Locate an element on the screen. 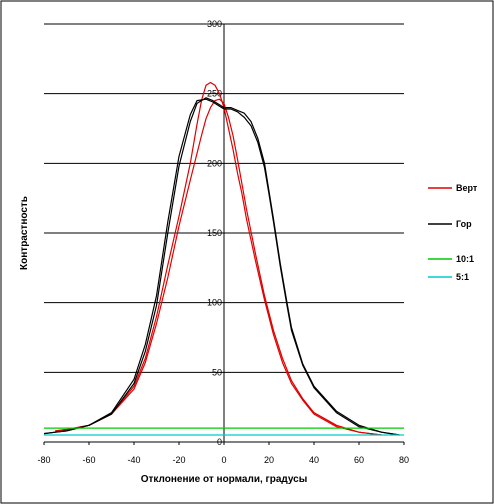 This screenshot has width=494, height=504. legend-label: Гор is located at coordinates (464, 224).